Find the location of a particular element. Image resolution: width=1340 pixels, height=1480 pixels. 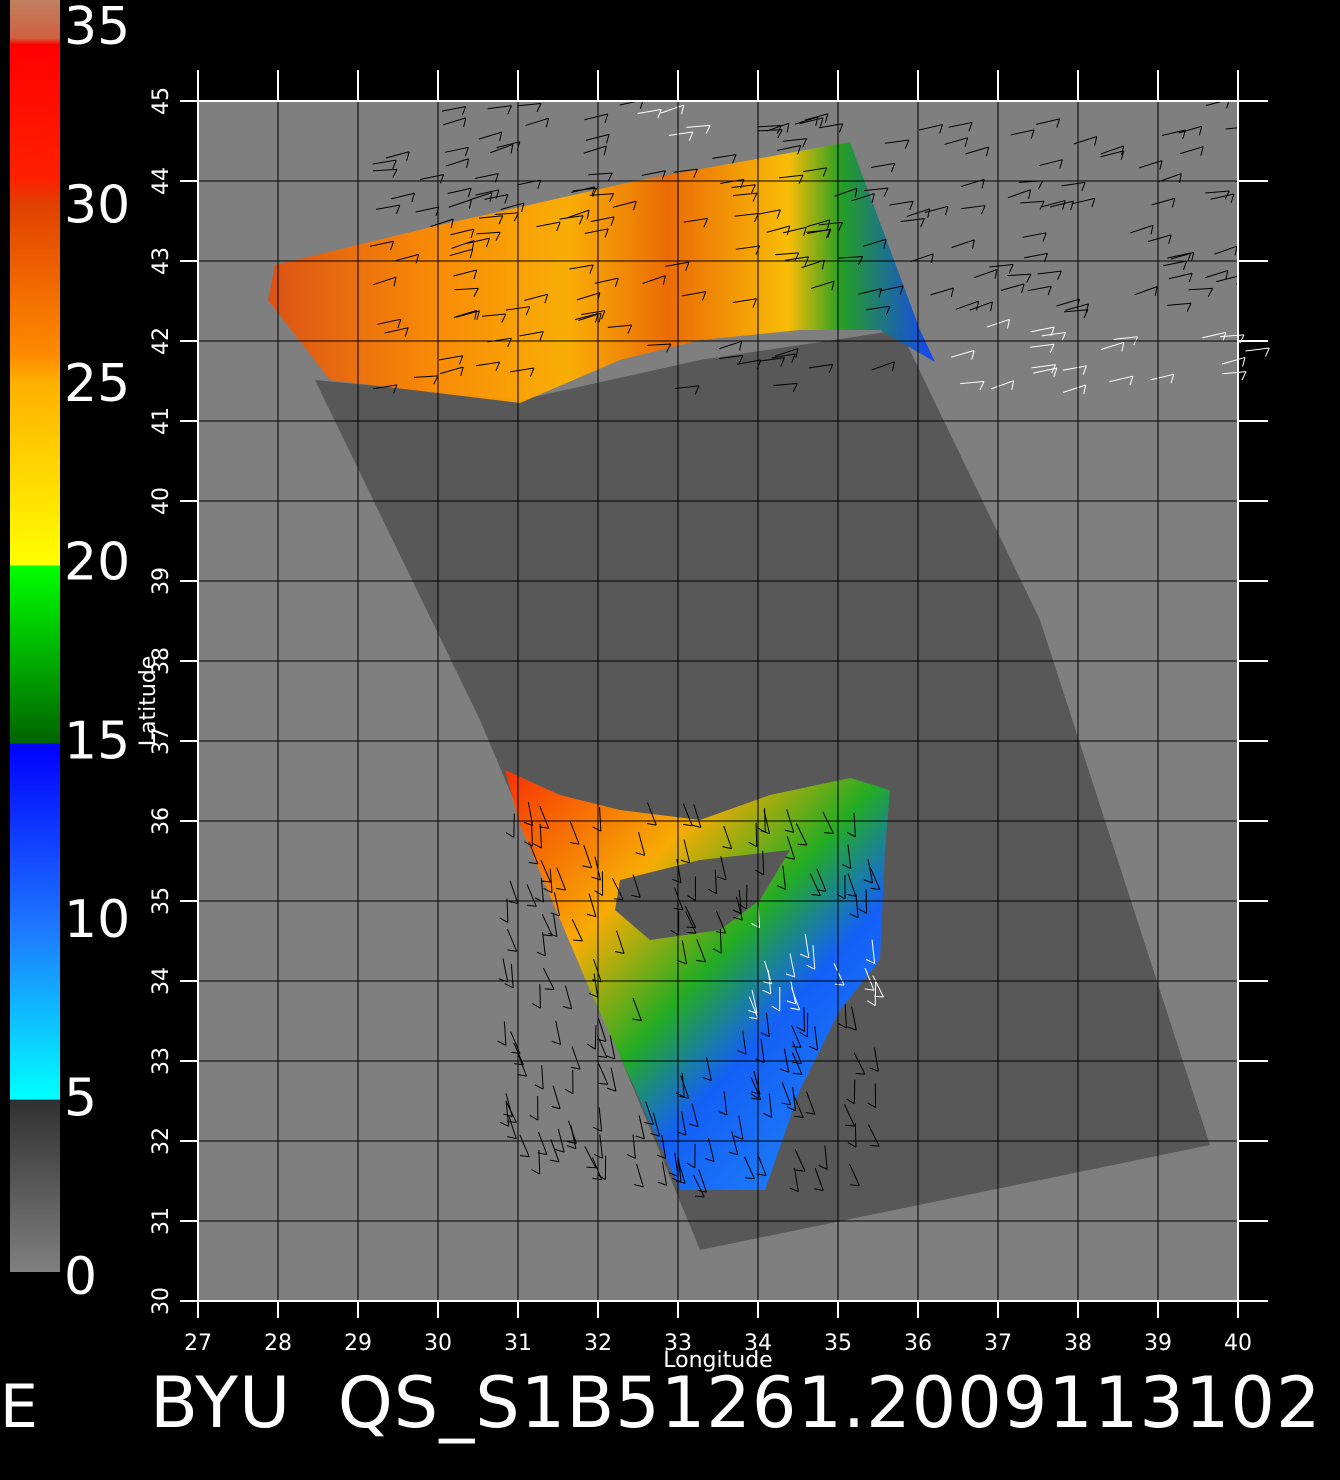

y-tick-label: 45 is located at coordinates (161, 101).